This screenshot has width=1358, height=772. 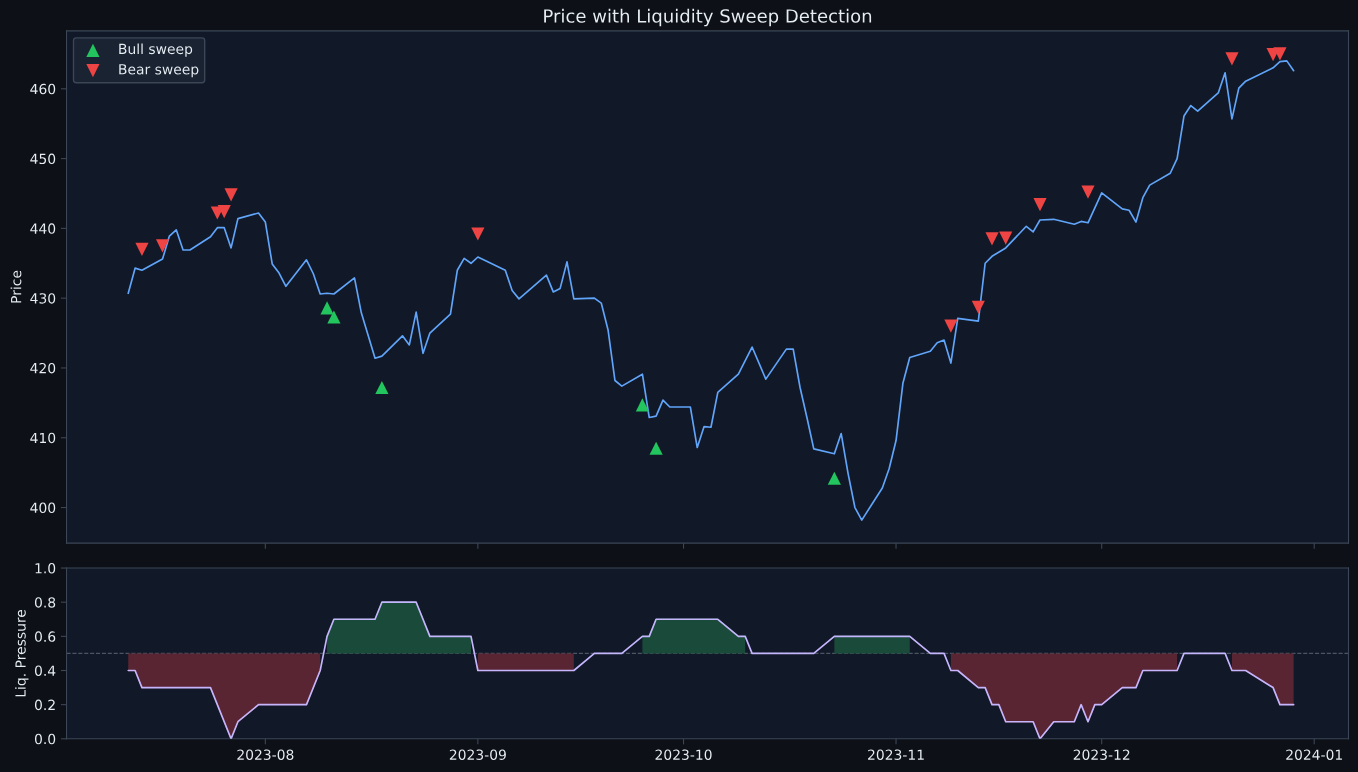 I want to click on y-axis-title: Liq. Pressure, so click(x=22, y=653).